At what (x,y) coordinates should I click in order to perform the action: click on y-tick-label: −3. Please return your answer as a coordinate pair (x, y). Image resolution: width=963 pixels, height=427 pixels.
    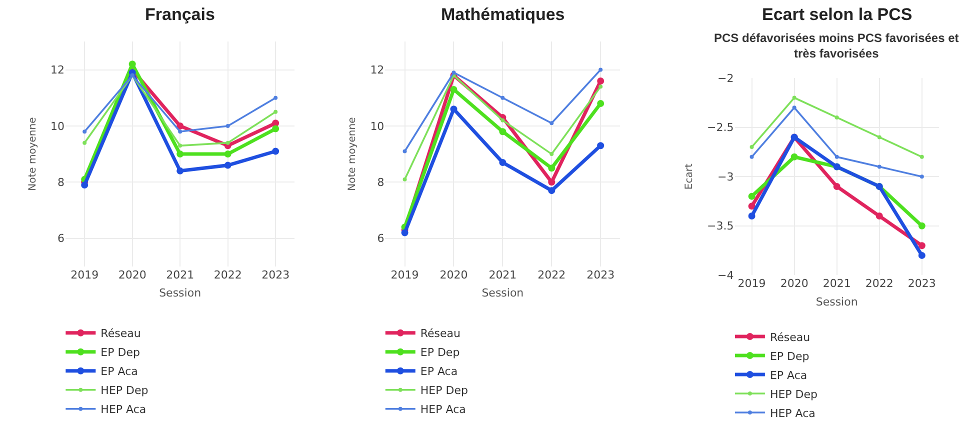
    Looking at the image, I should click on (726, 177).